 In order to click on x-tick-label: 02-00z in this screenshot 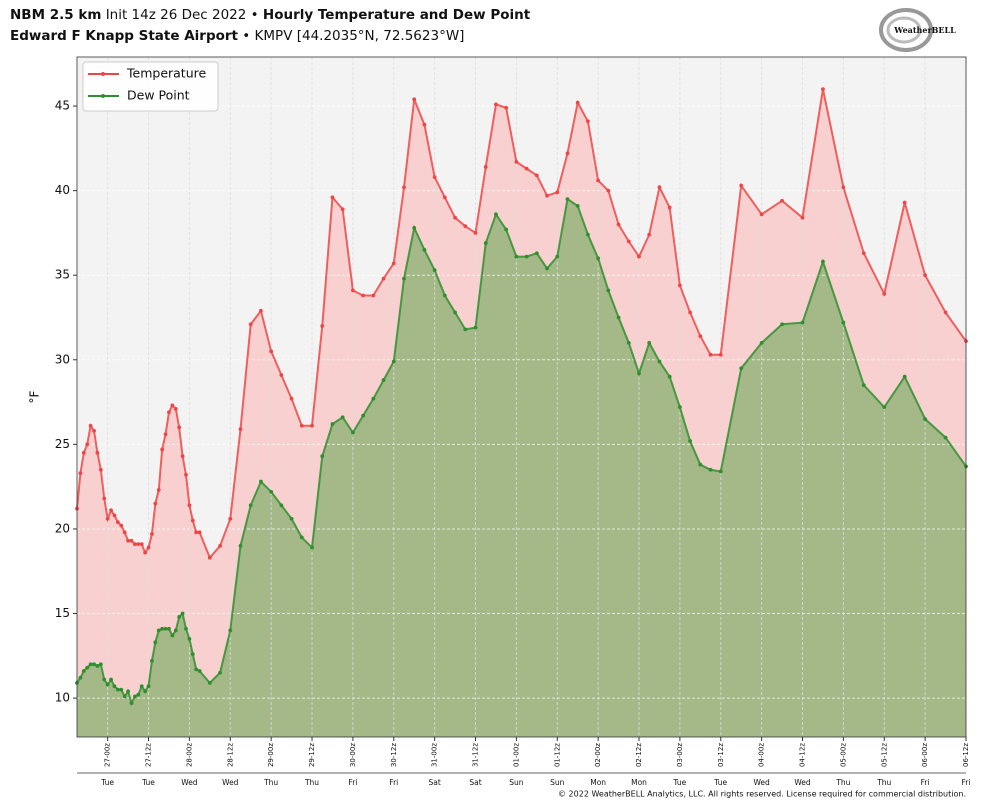, I will do `click(598, 755)`.